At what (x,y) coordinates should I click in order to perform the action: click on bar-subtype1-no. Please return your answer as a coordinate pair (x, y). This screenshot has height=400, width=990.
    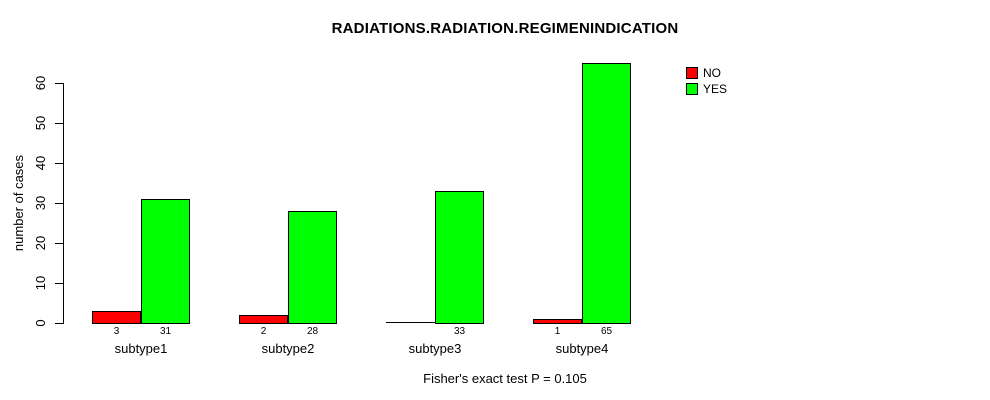
    Looking at the image, I should click on (116, 317).